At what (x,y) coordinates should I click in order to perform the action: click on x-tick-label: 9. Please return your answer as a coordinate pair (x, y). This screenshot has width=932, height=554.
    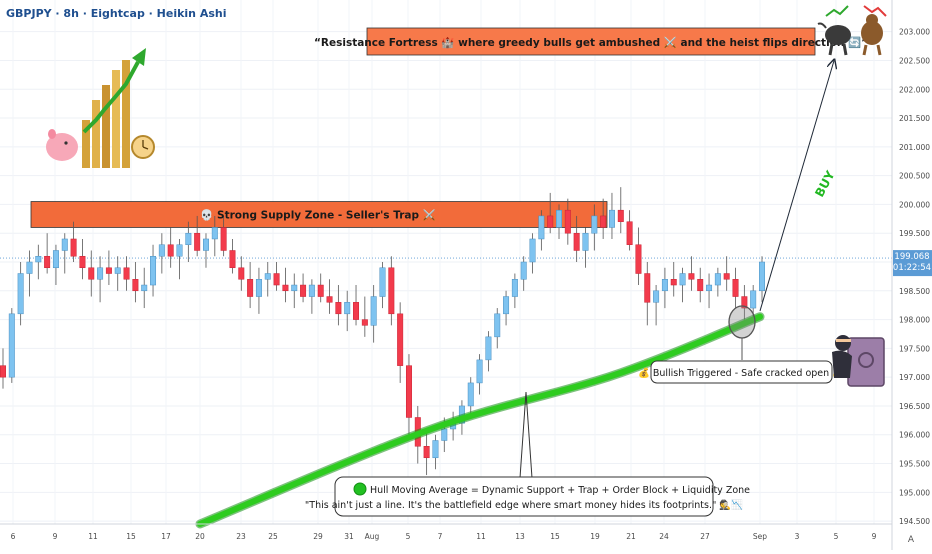
    Looking at the image, I should click on (55, 536).